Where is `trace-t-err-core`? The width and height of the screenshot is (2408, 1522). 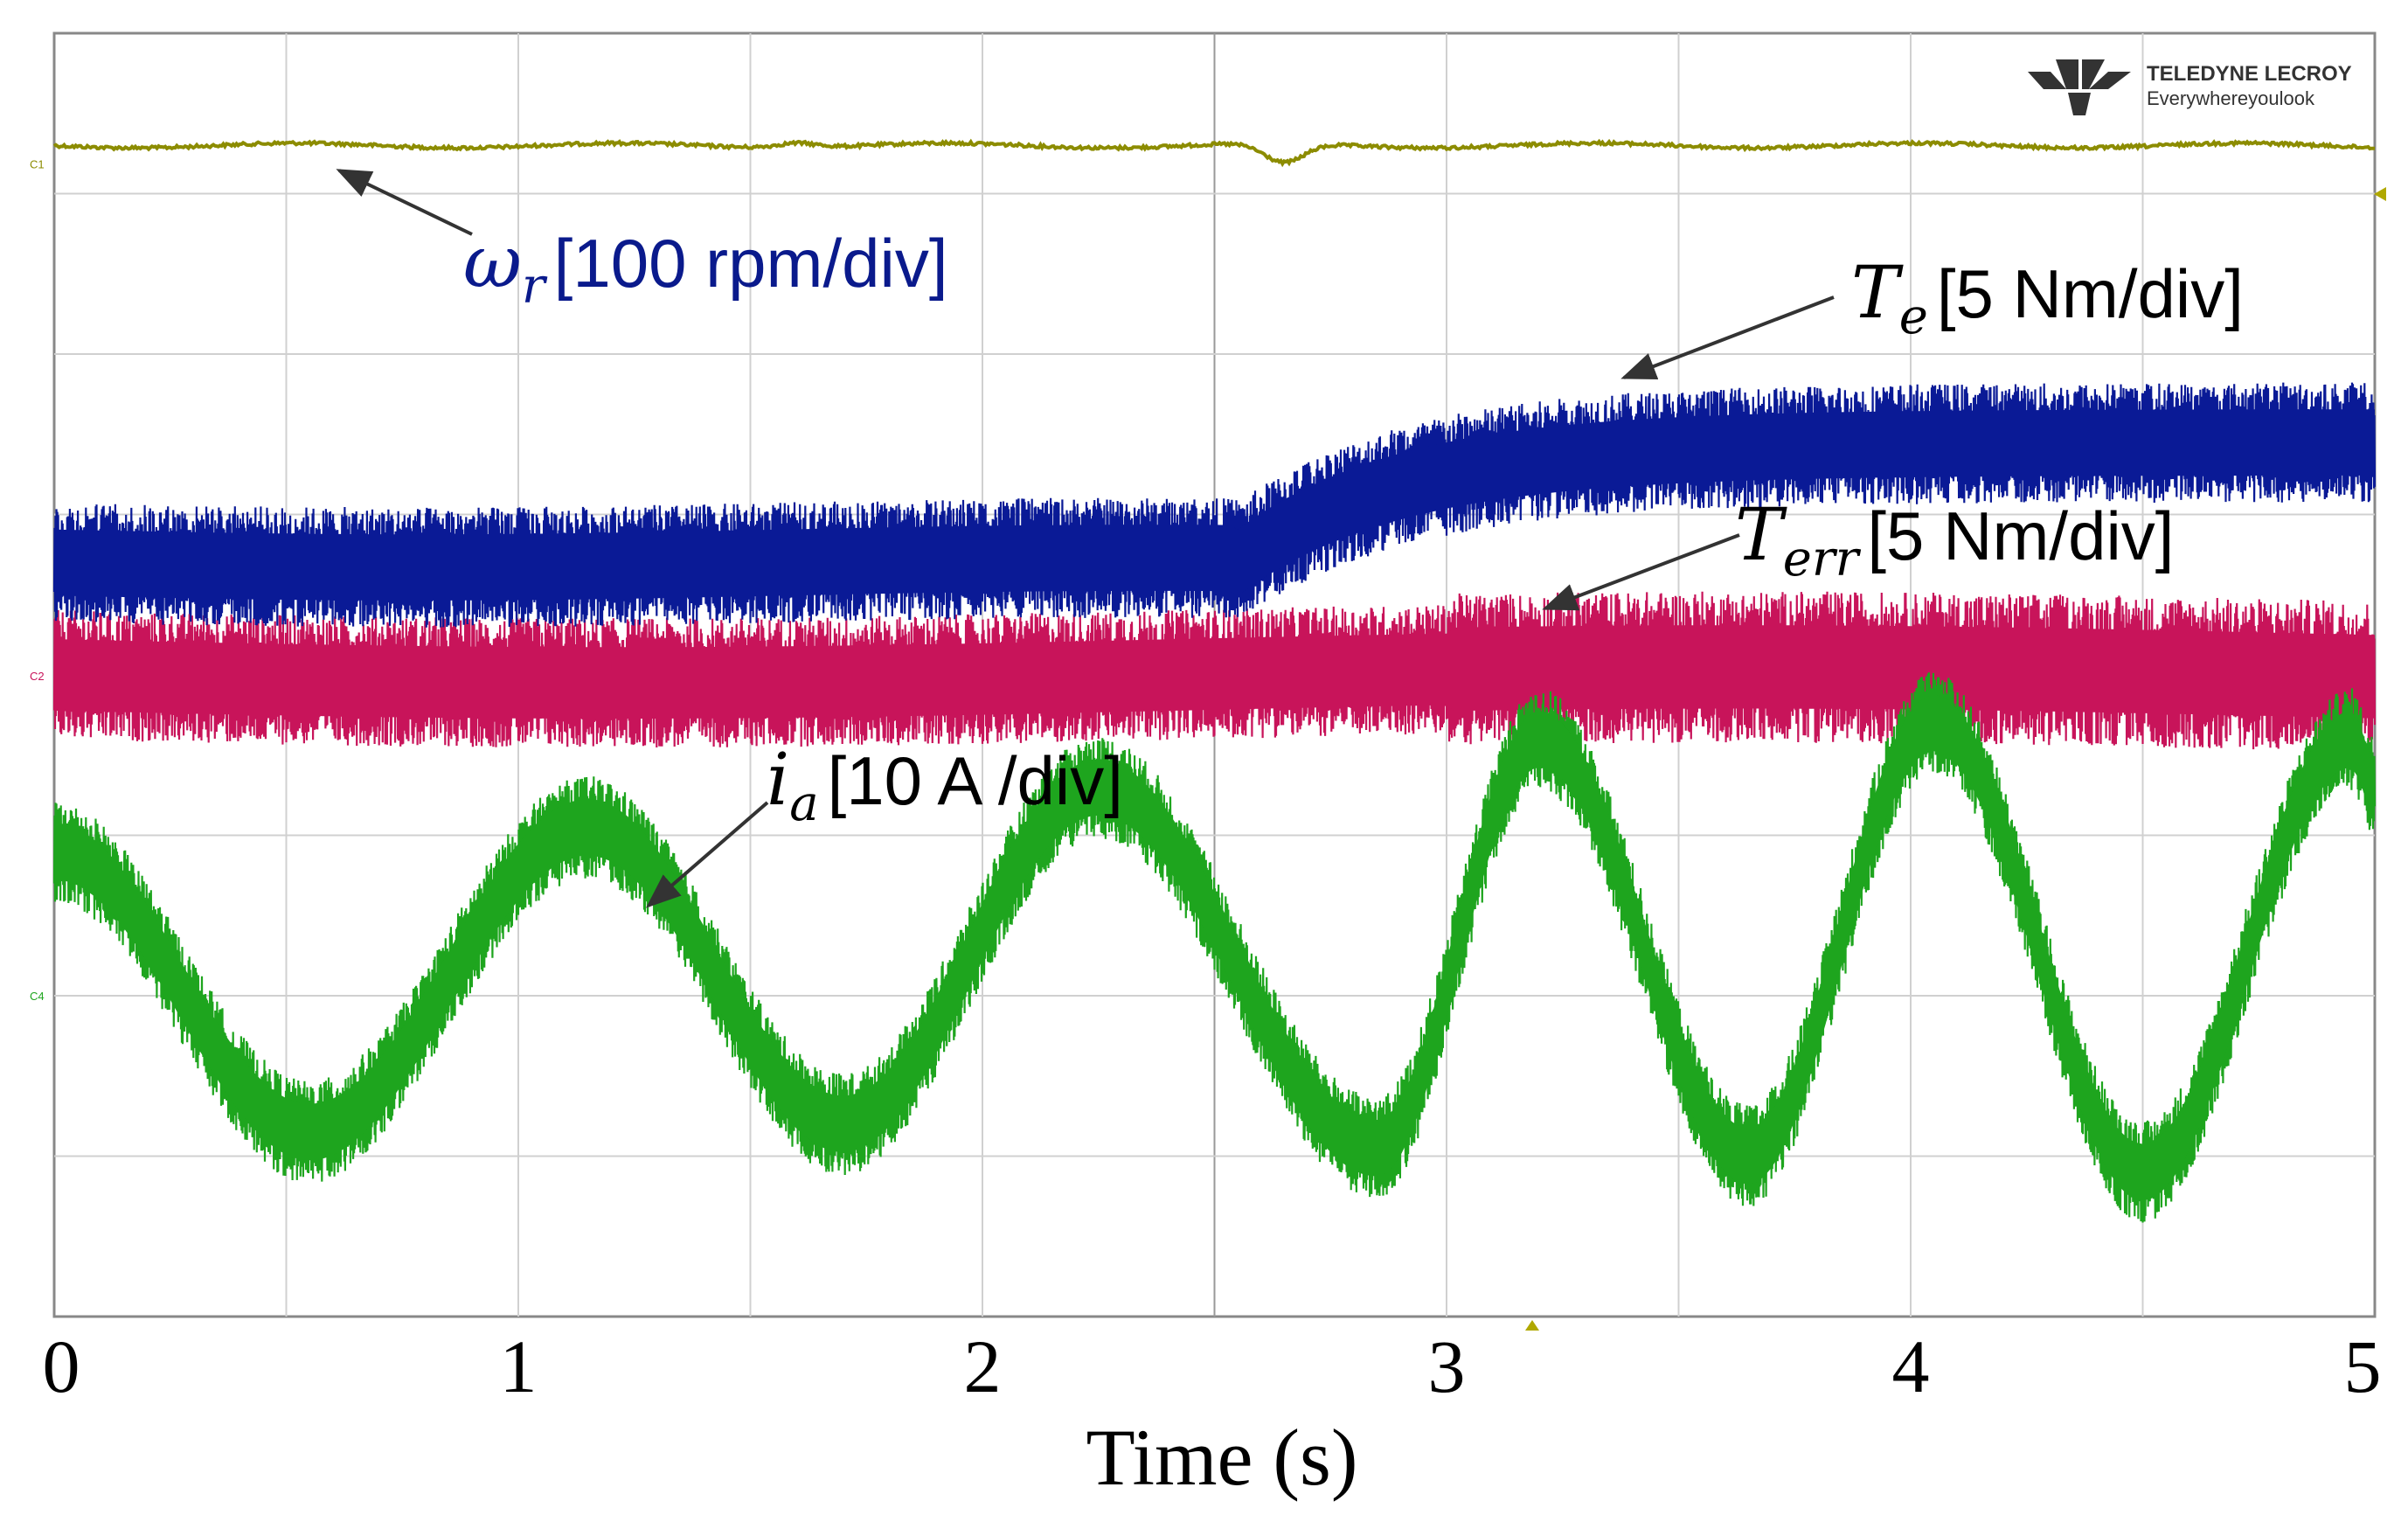 trace-t-err-core is located at coordinates (1214, 672).